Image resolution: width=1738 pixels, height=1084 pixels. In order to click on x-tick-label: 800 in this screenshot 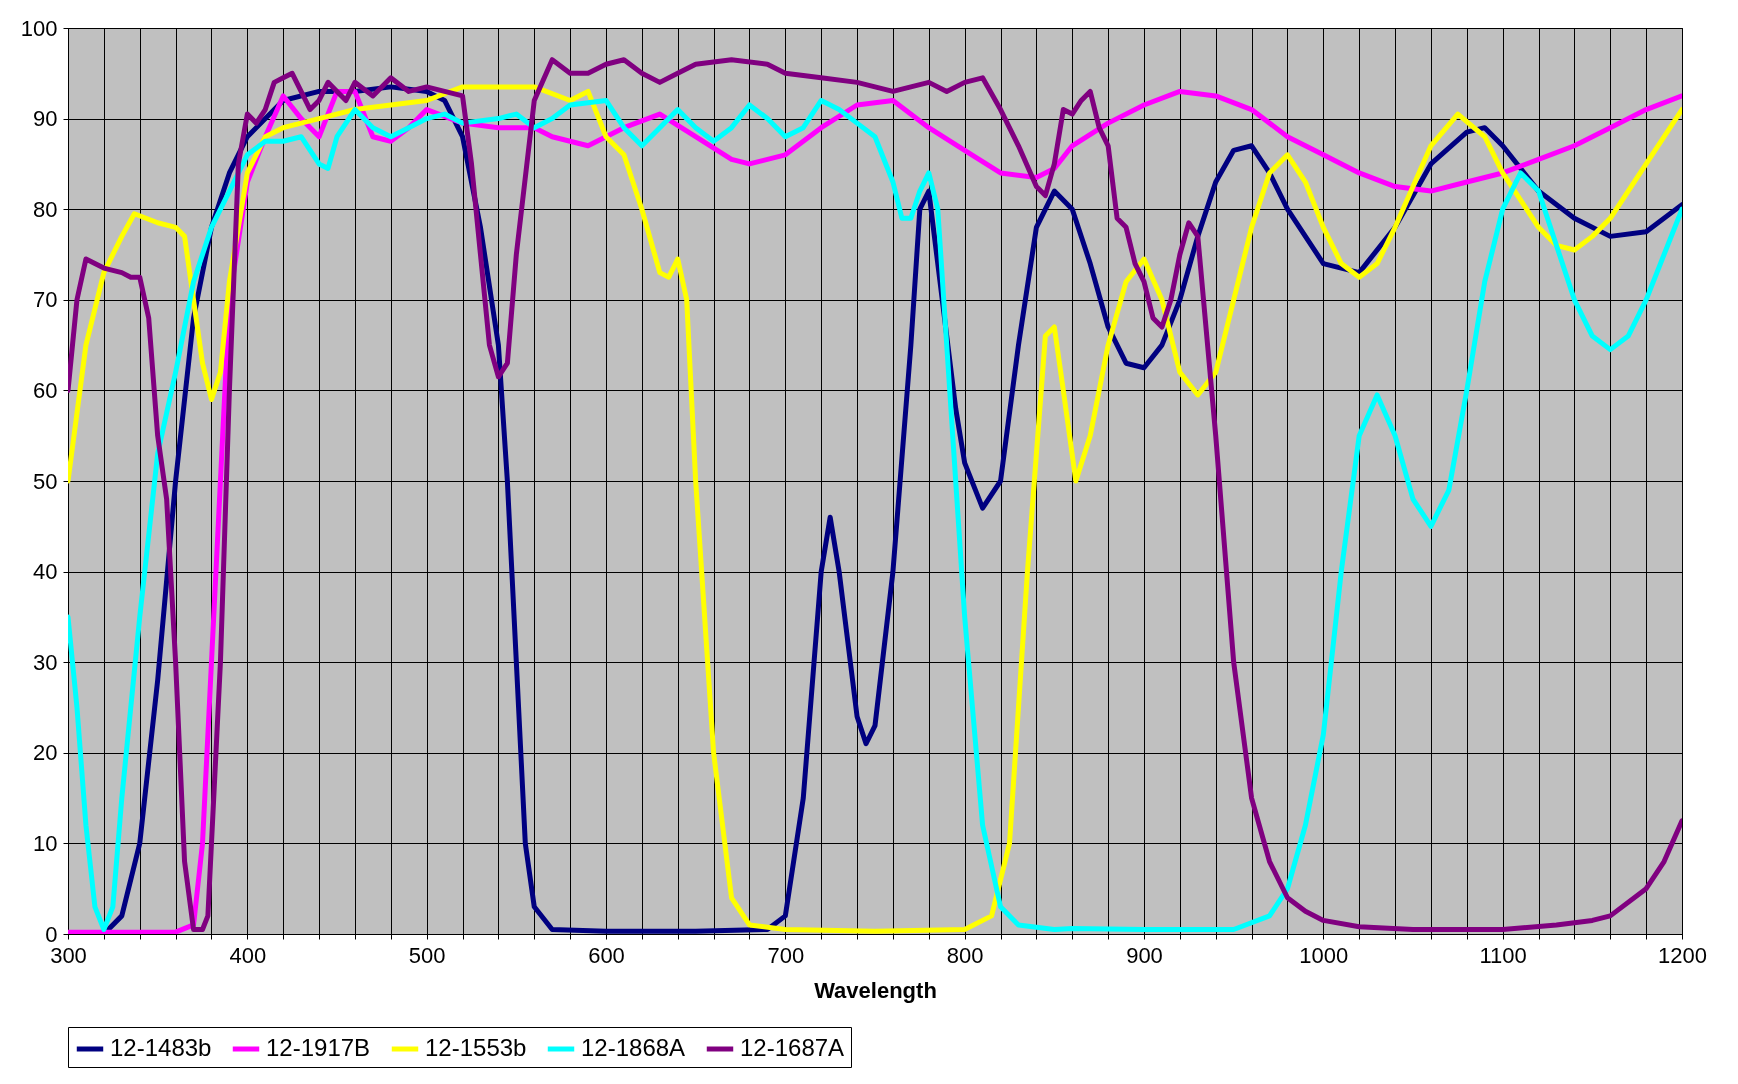, I will do `click(965, 955)`.